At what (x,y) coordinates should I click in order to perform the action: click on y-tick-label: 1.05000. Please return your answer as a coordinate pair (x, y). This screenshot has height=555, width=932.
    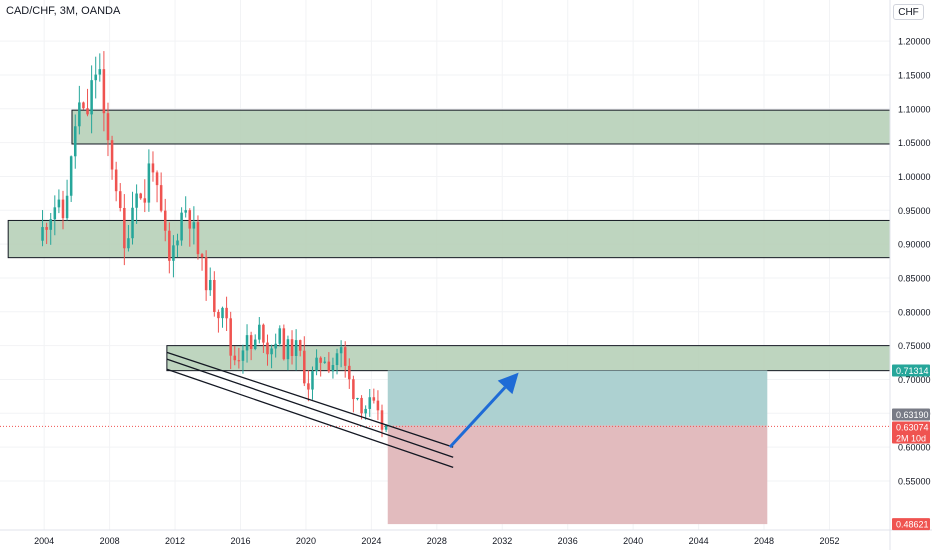
    Looking at the image, I should click on (914, 143).